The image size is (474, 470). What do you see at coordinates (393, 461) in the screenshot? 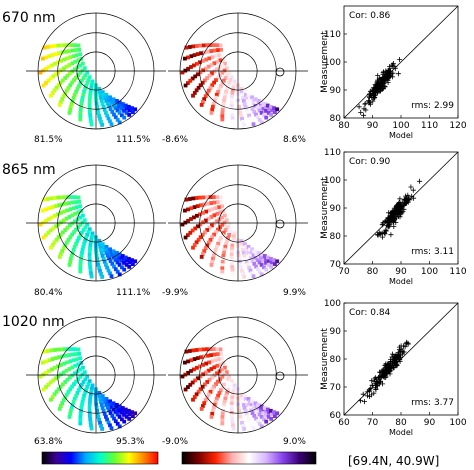
I see `location-label: [69.4N, 40.9W]` at bounding box center [393, 461].